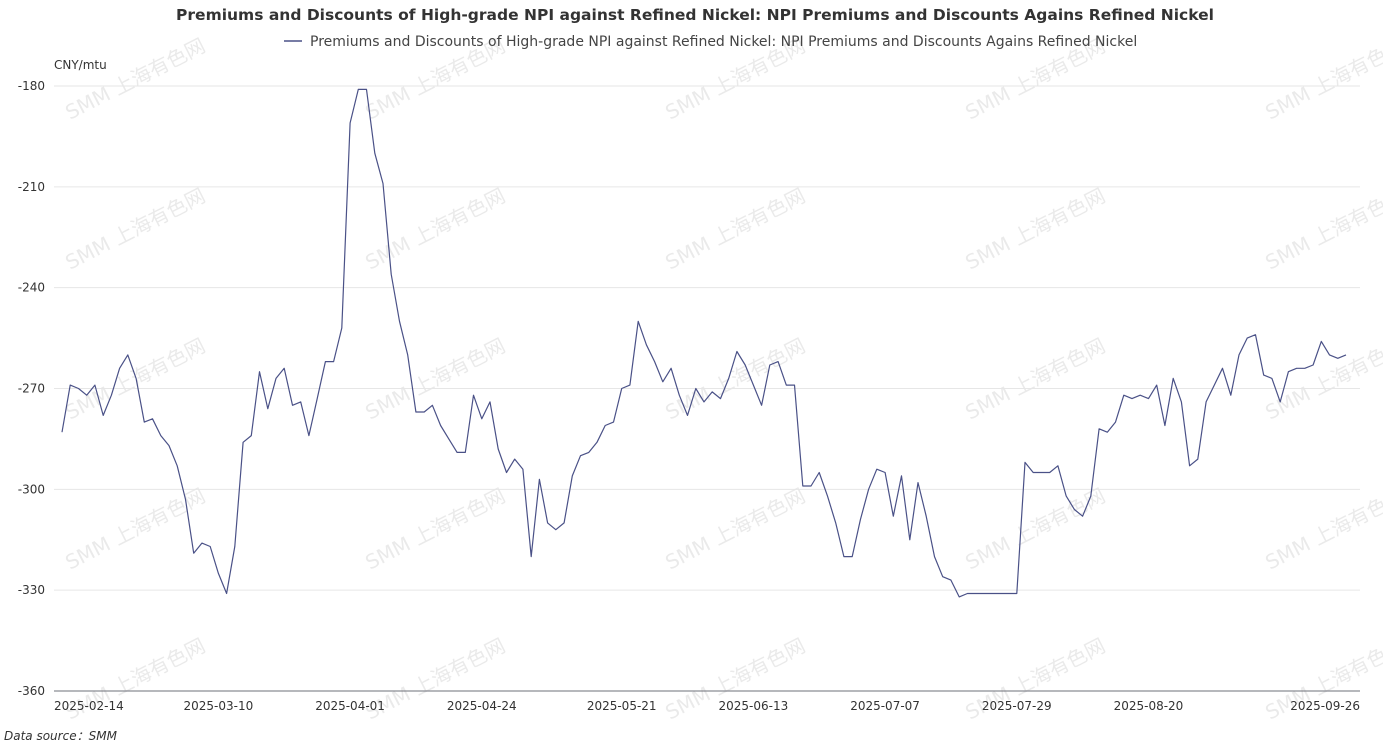  I want to click on y-tick-label: -180, so click(31, 86).